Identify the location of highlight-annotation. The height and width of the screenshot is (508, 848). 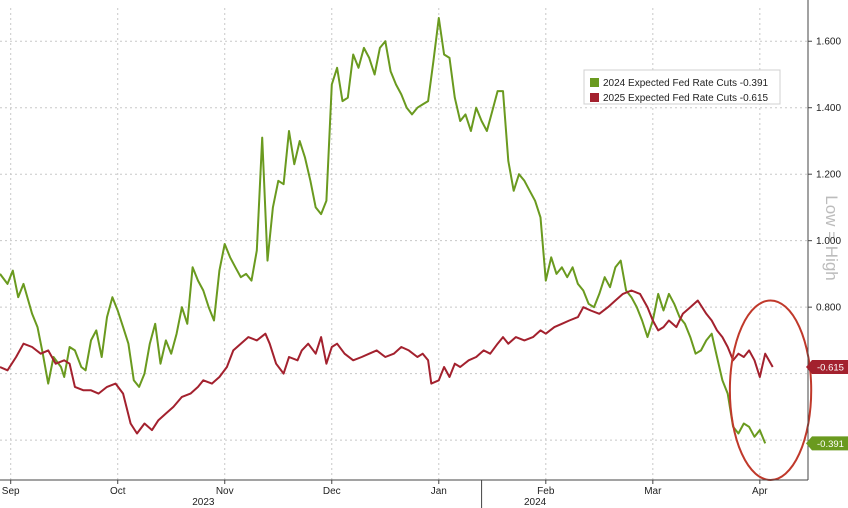
(770, 390).